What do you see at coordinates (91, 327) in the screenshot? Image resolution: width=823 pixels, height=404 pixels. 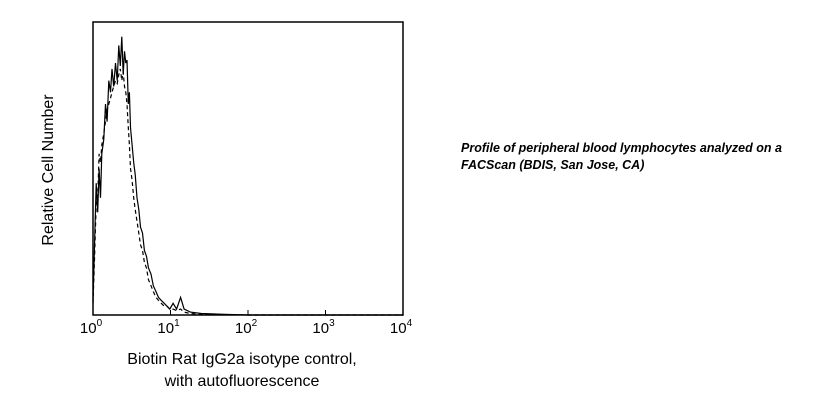 I see `x-tick-label: 10⁰` at bounding box center [91, 327].